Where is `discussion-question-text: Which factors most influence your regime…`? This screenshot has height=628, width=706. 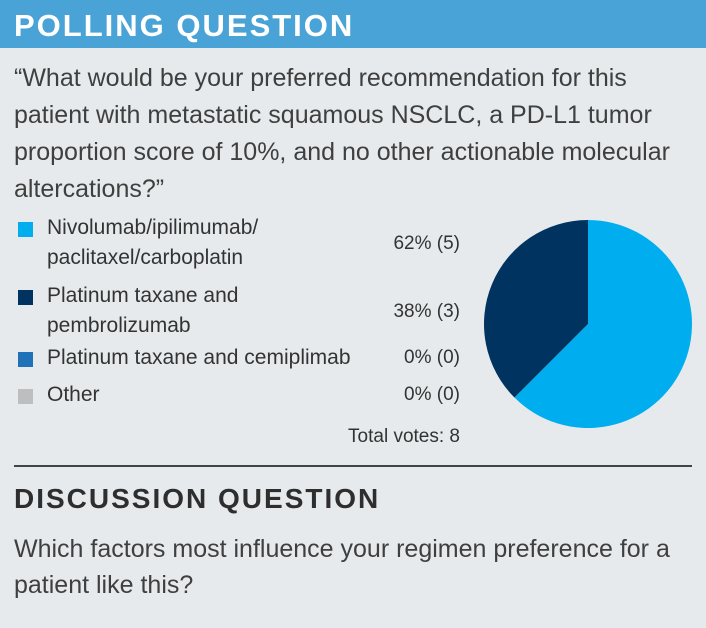
discussion-question-text: Which factors most influence your regime… is located at coordinates (342, 567).